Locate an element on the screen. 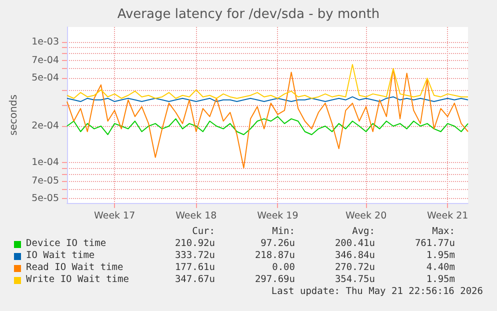 This screenshot has width=497, height=311. x-tick-label: Week 18 is located at coordinates (196, 216).